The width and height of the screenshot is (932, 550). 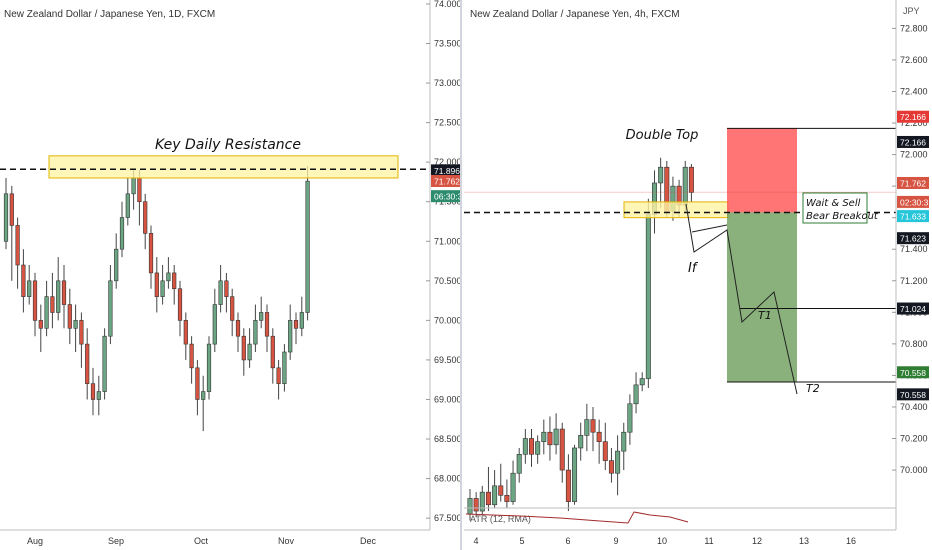 I want to click on left-price-tick: 69.000, so click(x=448, y=399).